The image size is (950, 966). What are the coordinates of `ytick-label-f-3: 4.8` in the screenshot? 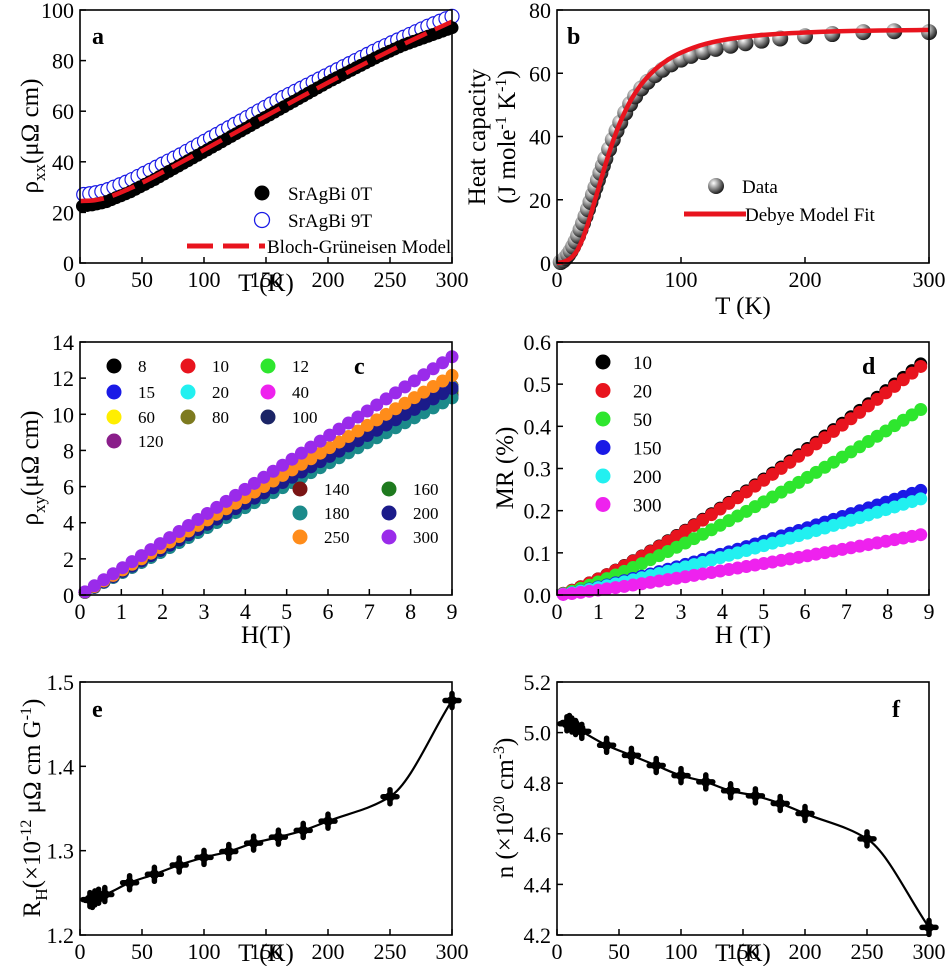 It's located at (538, 783).